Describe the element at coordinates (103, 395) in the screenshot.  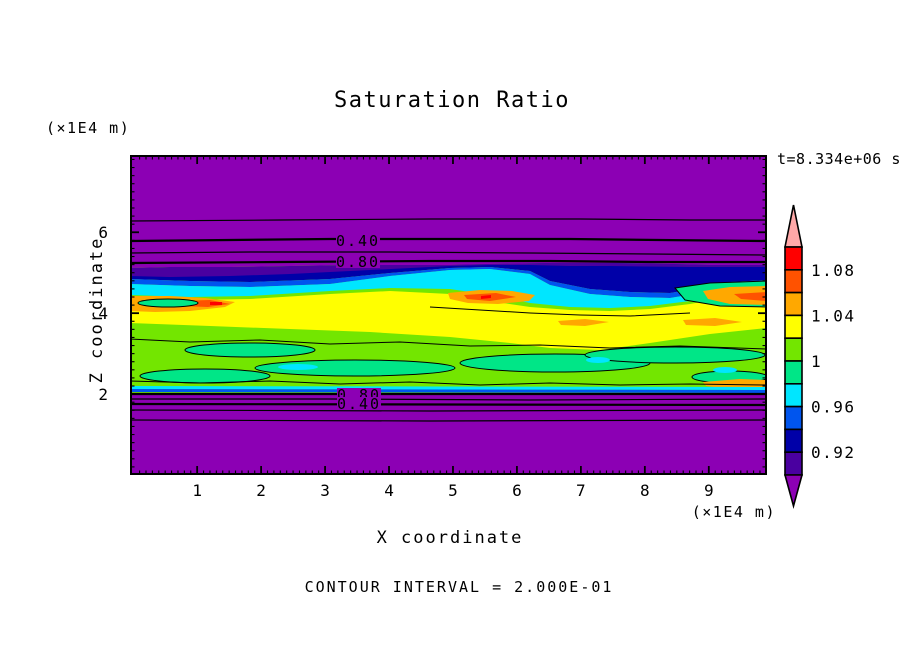
I see `y-tick-label: 2` at that location.